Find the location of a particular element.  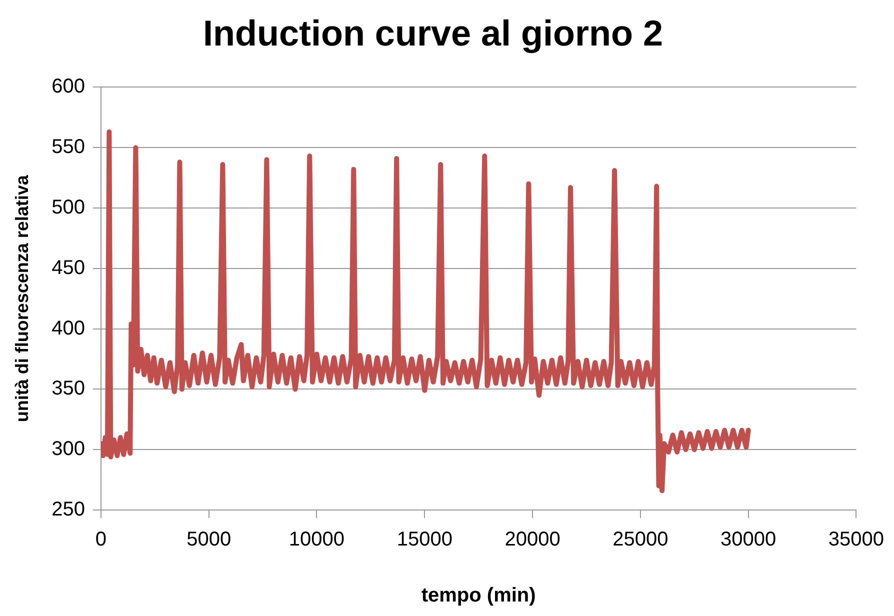

y-tick-label: 550 is located at coordinates (68, 147).